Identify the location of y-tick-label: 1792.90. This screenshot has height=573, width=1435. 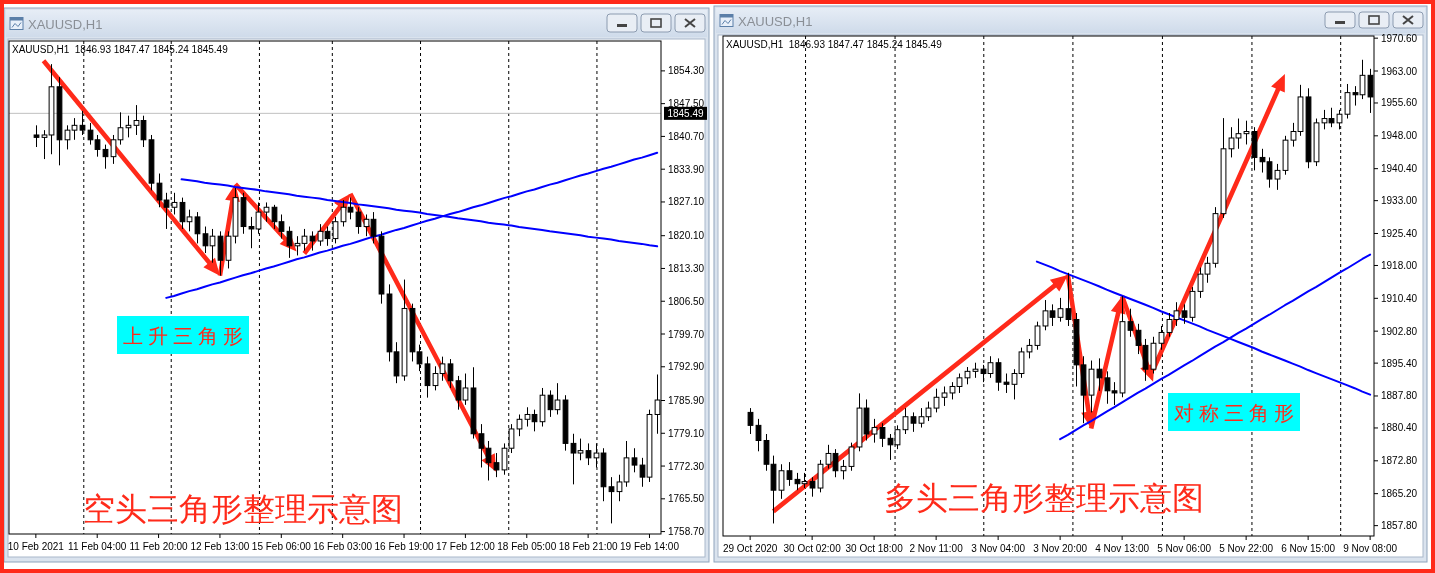
(686, 367).